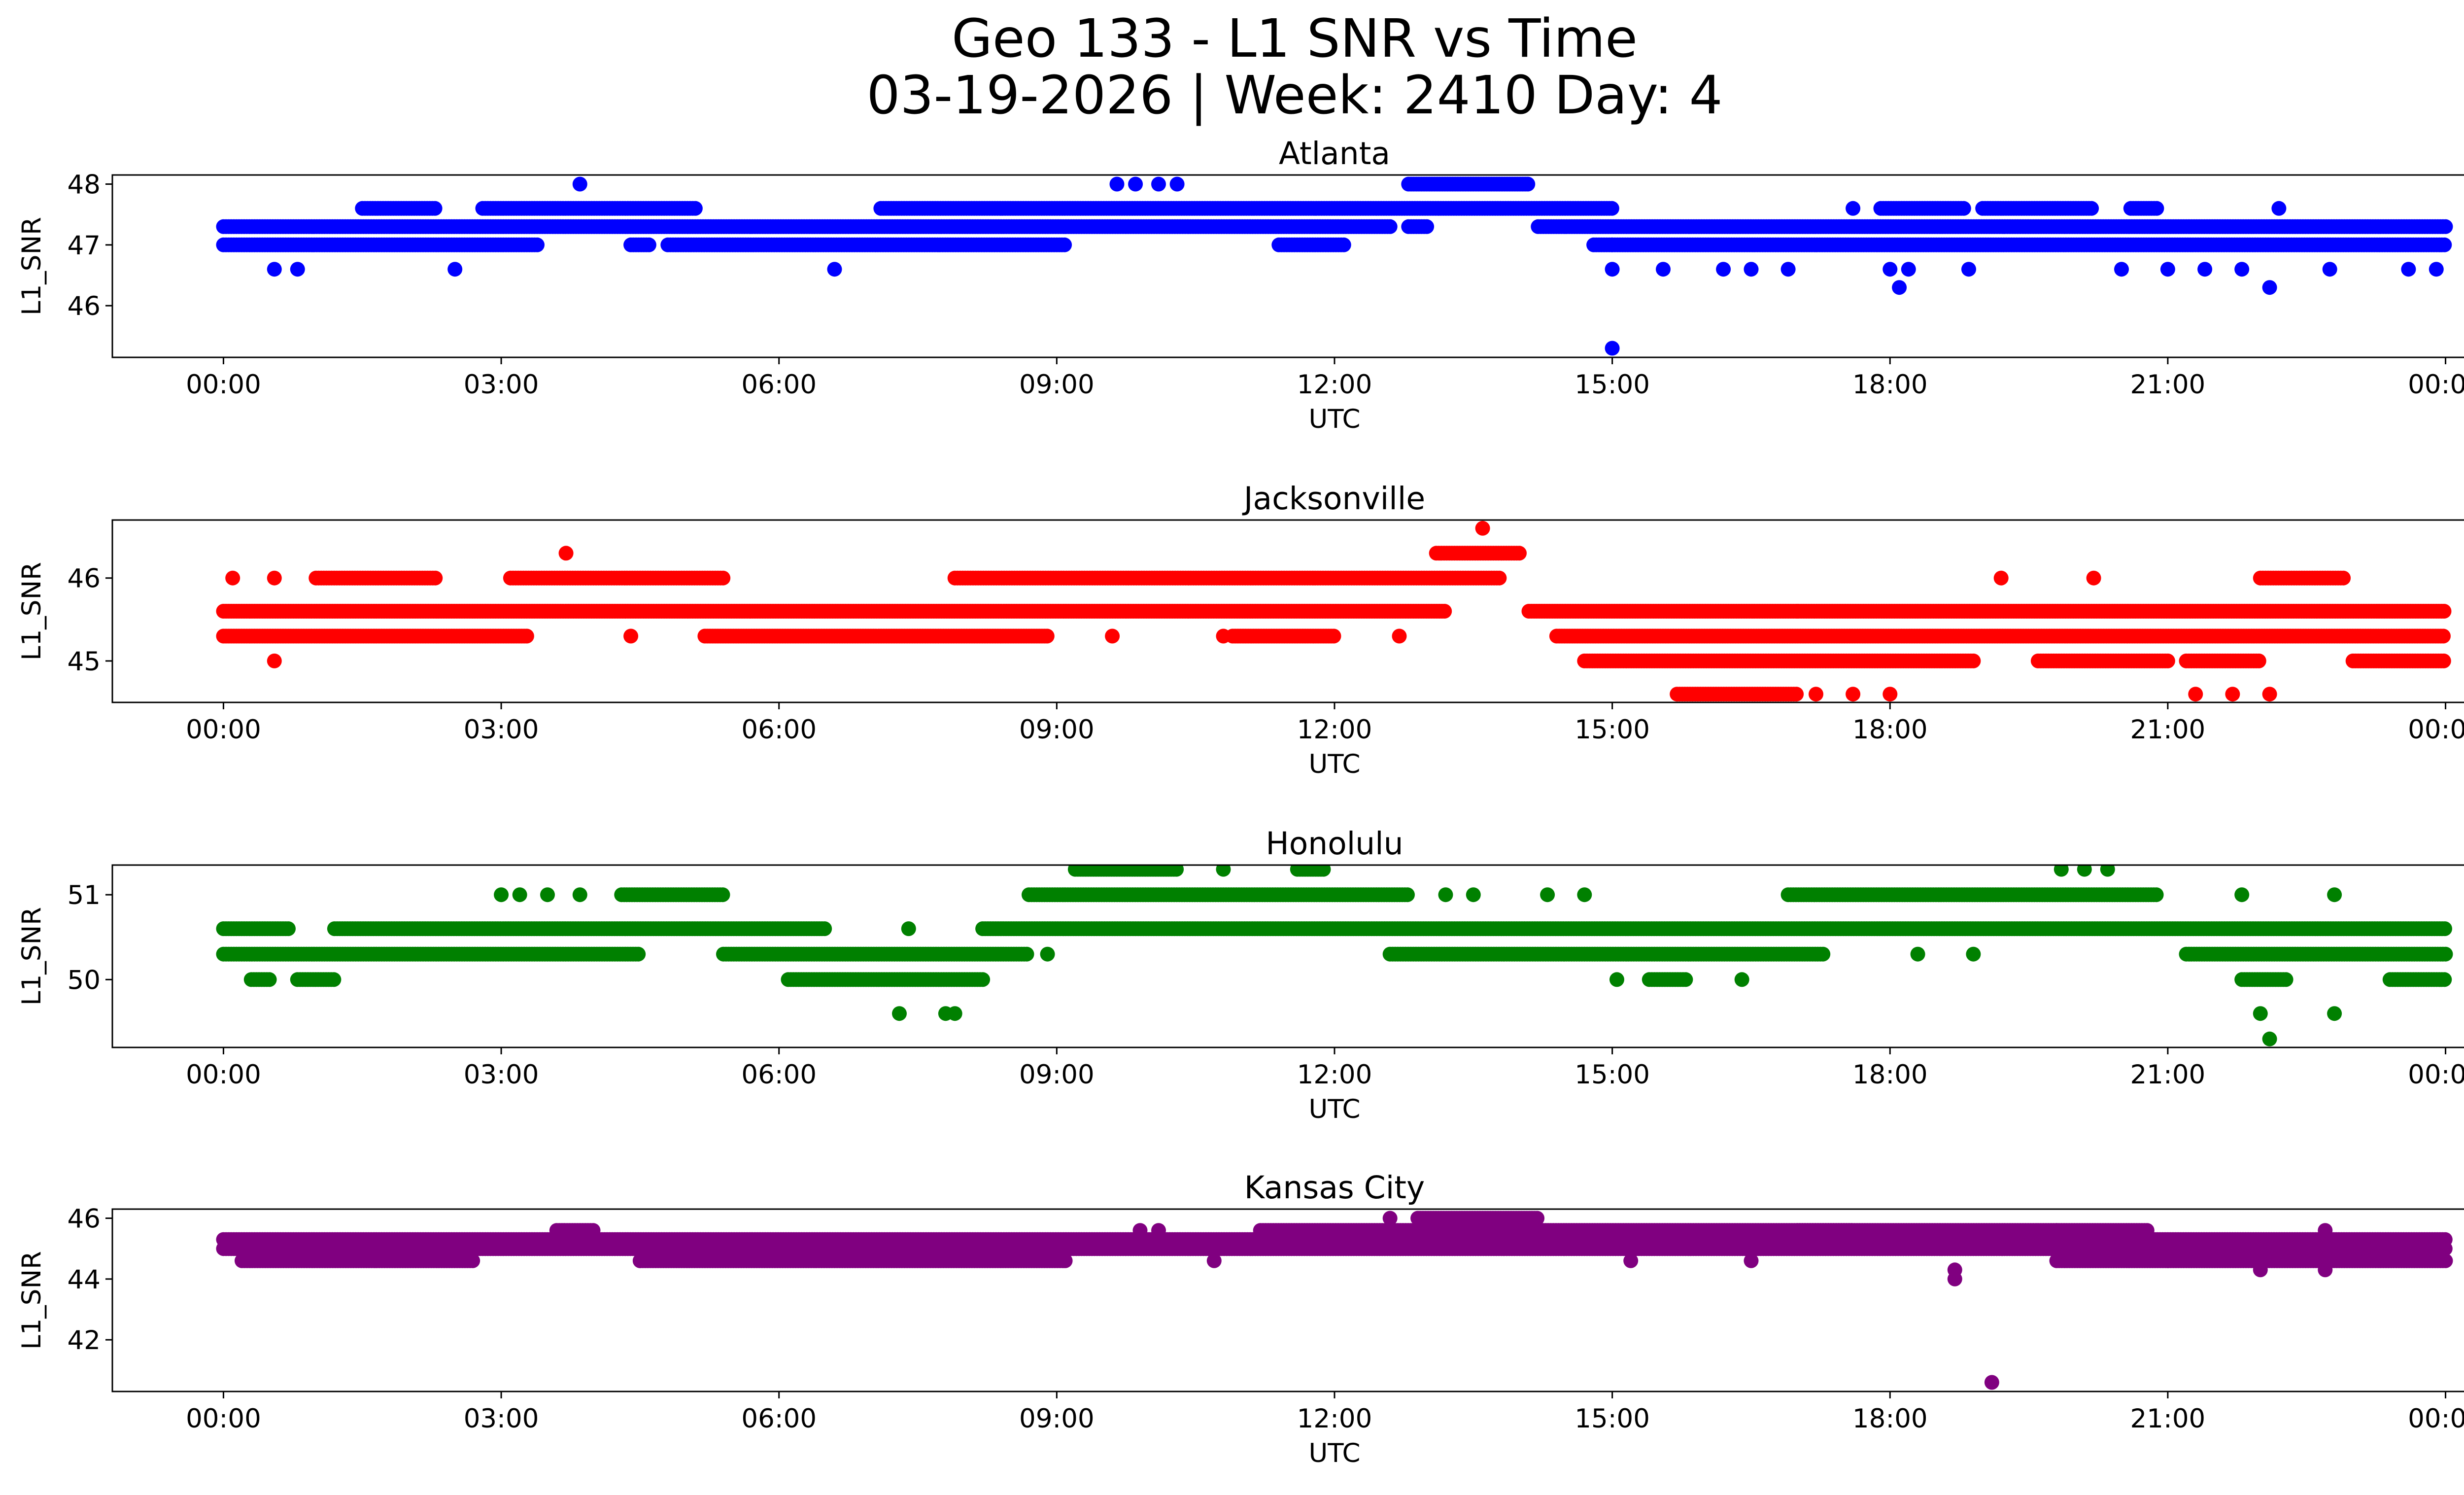 This screenshot has width=2464, height=1495. Describe the element at coordinates (1334, 266) in the screenshot. I see `series-atlanta-points` at that location.